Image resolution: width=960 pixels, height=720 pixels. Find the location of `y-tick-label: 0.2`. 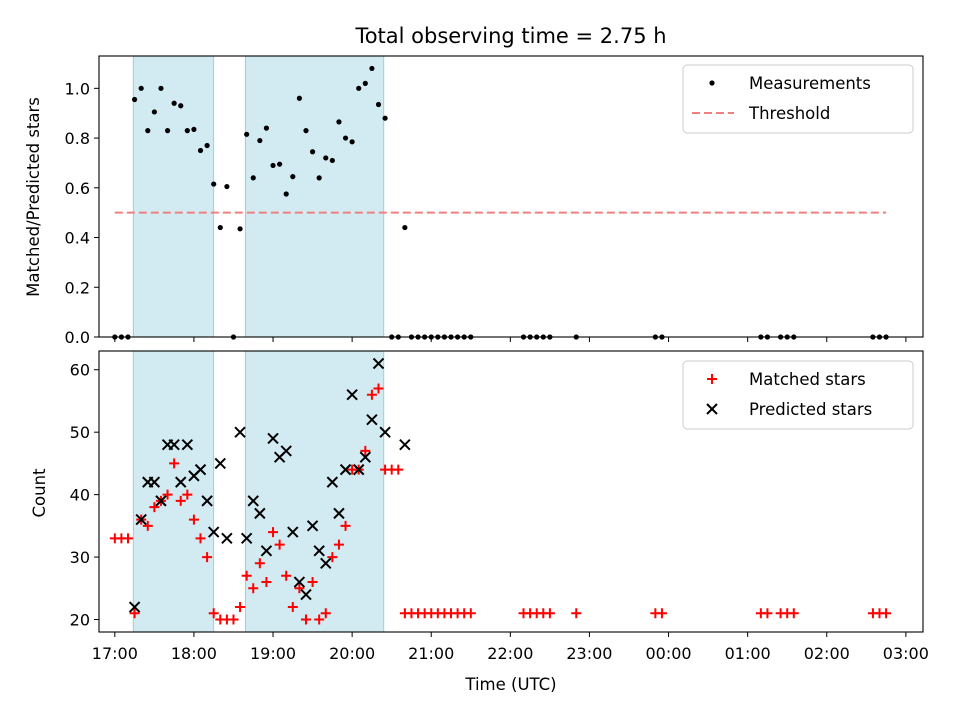

y-tick-label: 0.2 is located at coordinates (77, 287).